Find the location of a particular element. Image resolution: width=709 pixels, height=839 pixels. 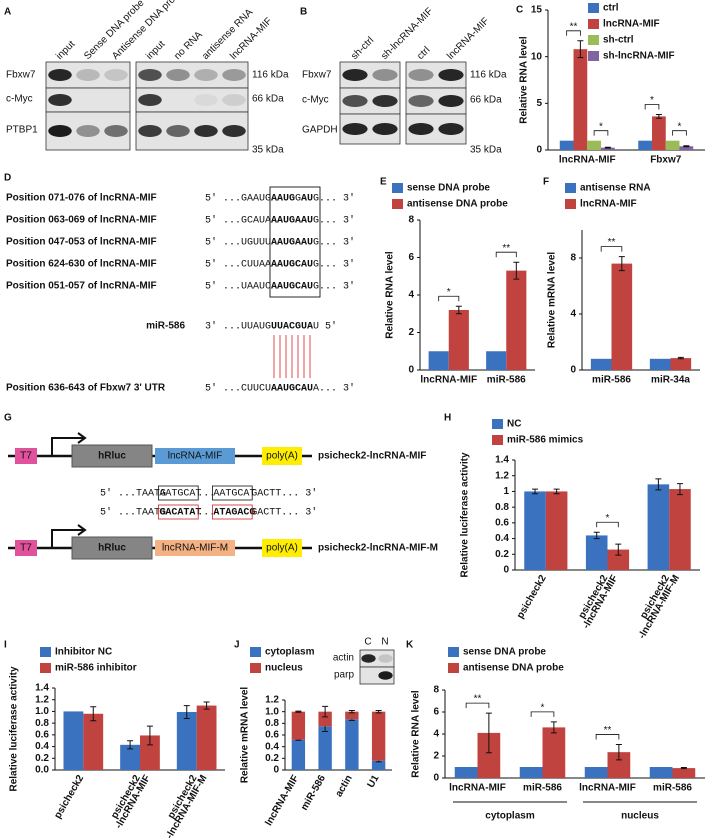

site-box is located at coordinates (178, 512).